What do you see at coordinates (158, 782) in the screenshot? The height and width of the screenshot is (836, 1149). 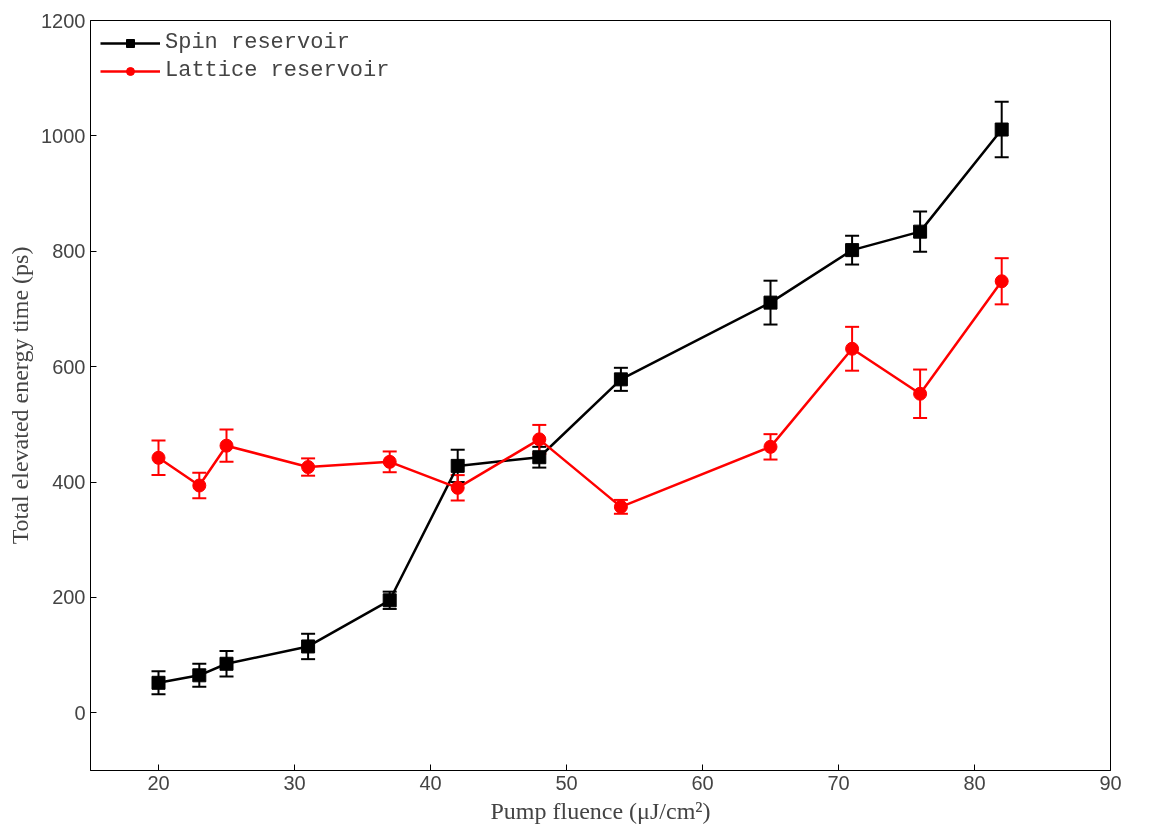 I see `x-tick-label: 20` at bounding box center [158, 782].